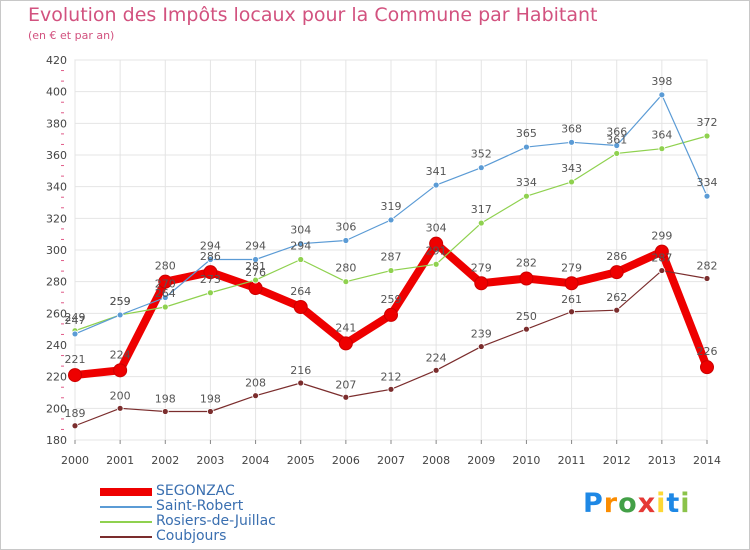  What do you see at coordinates (481, 460) in the screenshot?
I see `x-tick-label: 2009` at bounding box center [481, 460].